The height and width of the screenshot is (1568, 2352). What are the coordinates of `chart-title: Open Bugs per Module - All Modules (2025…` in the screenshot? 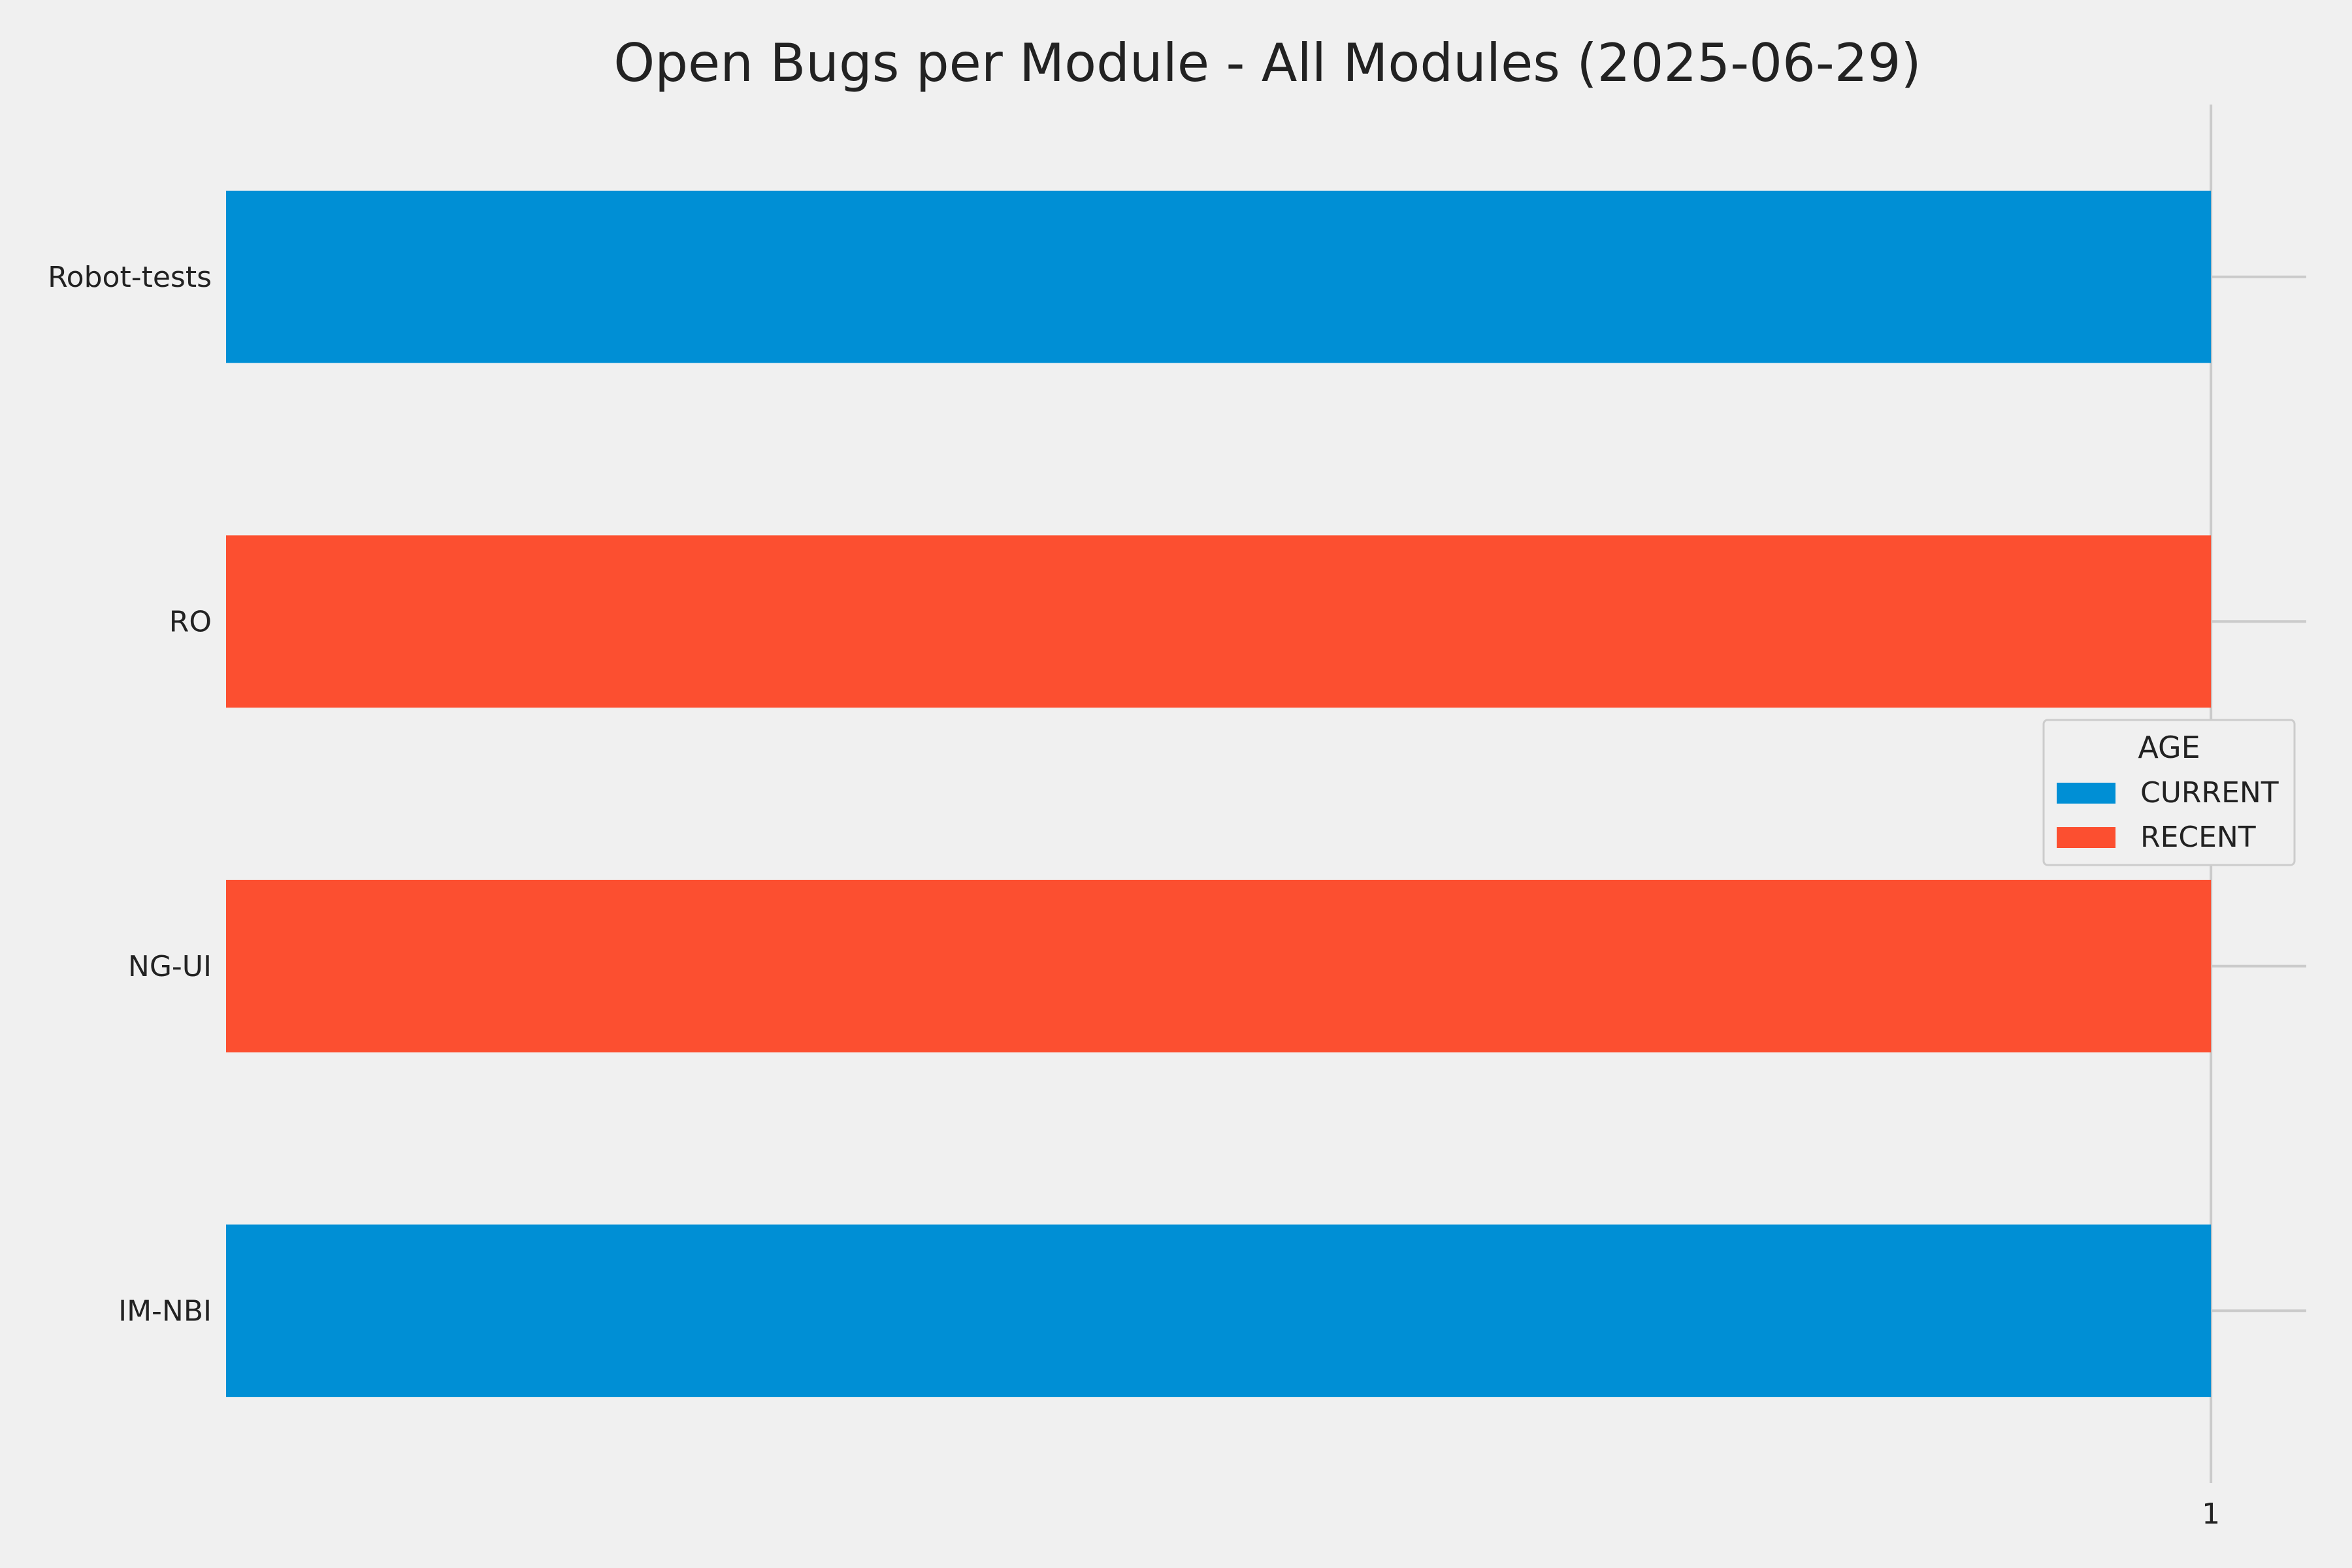 It's located at (1267, 63).